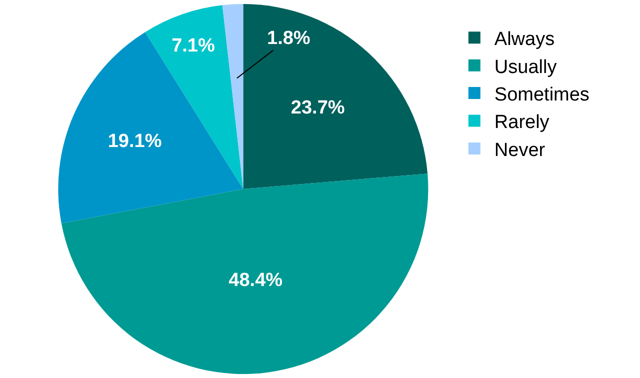  What do you see at coordinates (135, 141) in the screenshot?
I see `data-label: 19.1%` at bounding box center [135, 141].